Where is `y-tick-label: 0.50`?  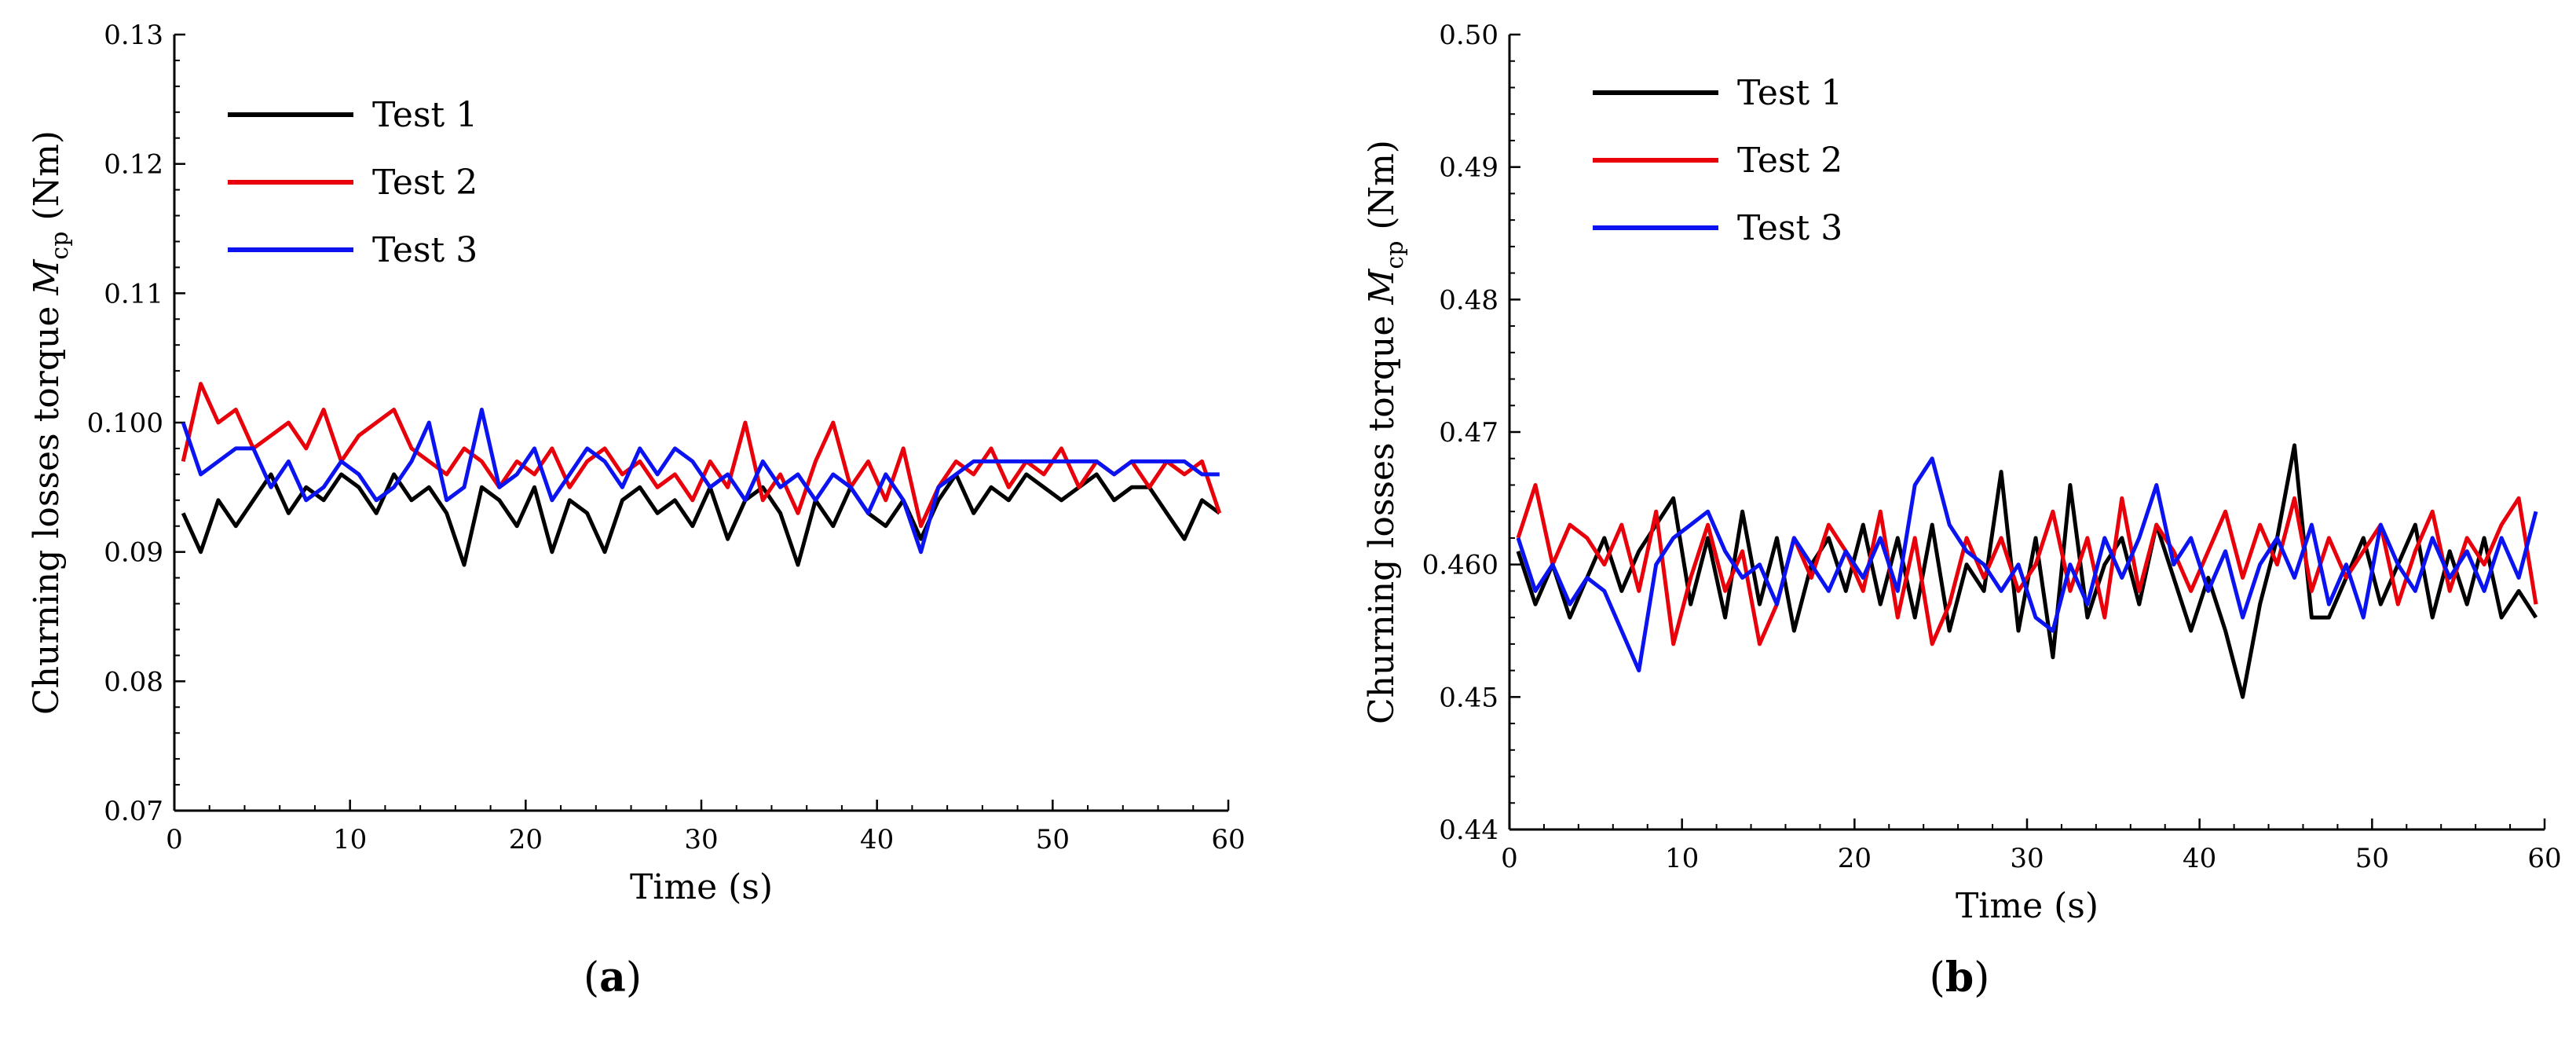
y-tick-label: 0.50 is located at coordinates (1469, 35).